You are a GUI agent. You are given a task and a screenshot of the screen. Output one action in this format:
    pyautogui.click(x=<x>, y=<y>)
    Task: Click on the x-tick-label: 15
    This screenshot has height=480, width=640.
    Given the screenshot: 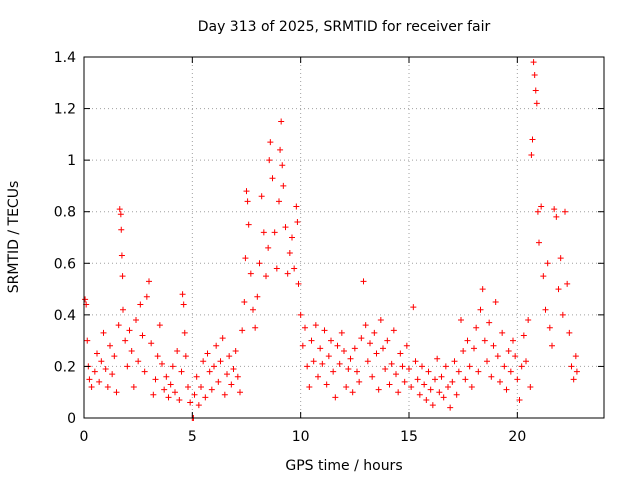 What is the action you would take?
    pyautogui.click(x=409, y=437)
    